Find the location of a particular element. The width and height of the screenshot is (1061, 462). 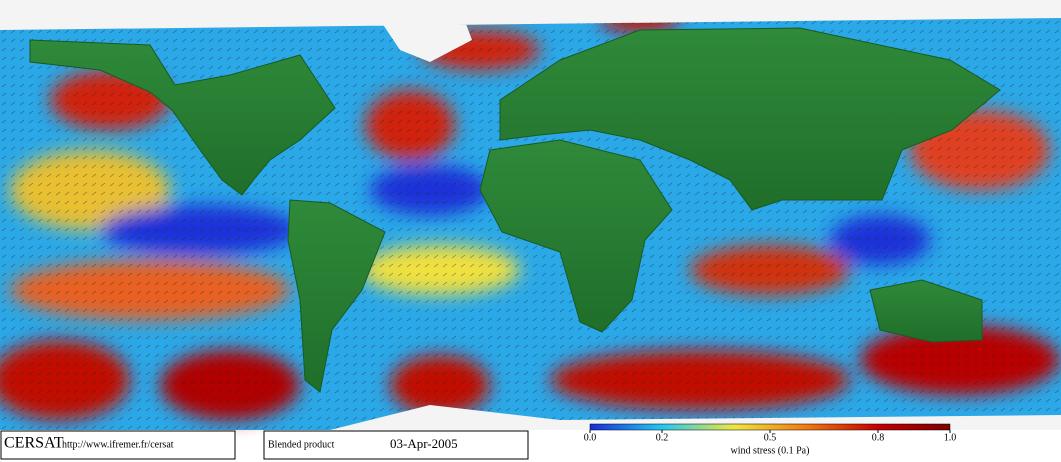

colorbar-bar is located at coordinates (770, 427).